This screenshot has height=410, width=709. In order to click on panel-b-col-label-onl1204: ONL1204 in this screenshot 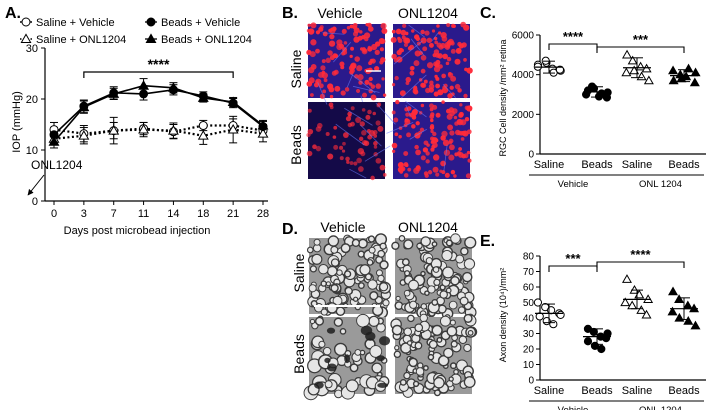, I will do `click(428, 13)`.